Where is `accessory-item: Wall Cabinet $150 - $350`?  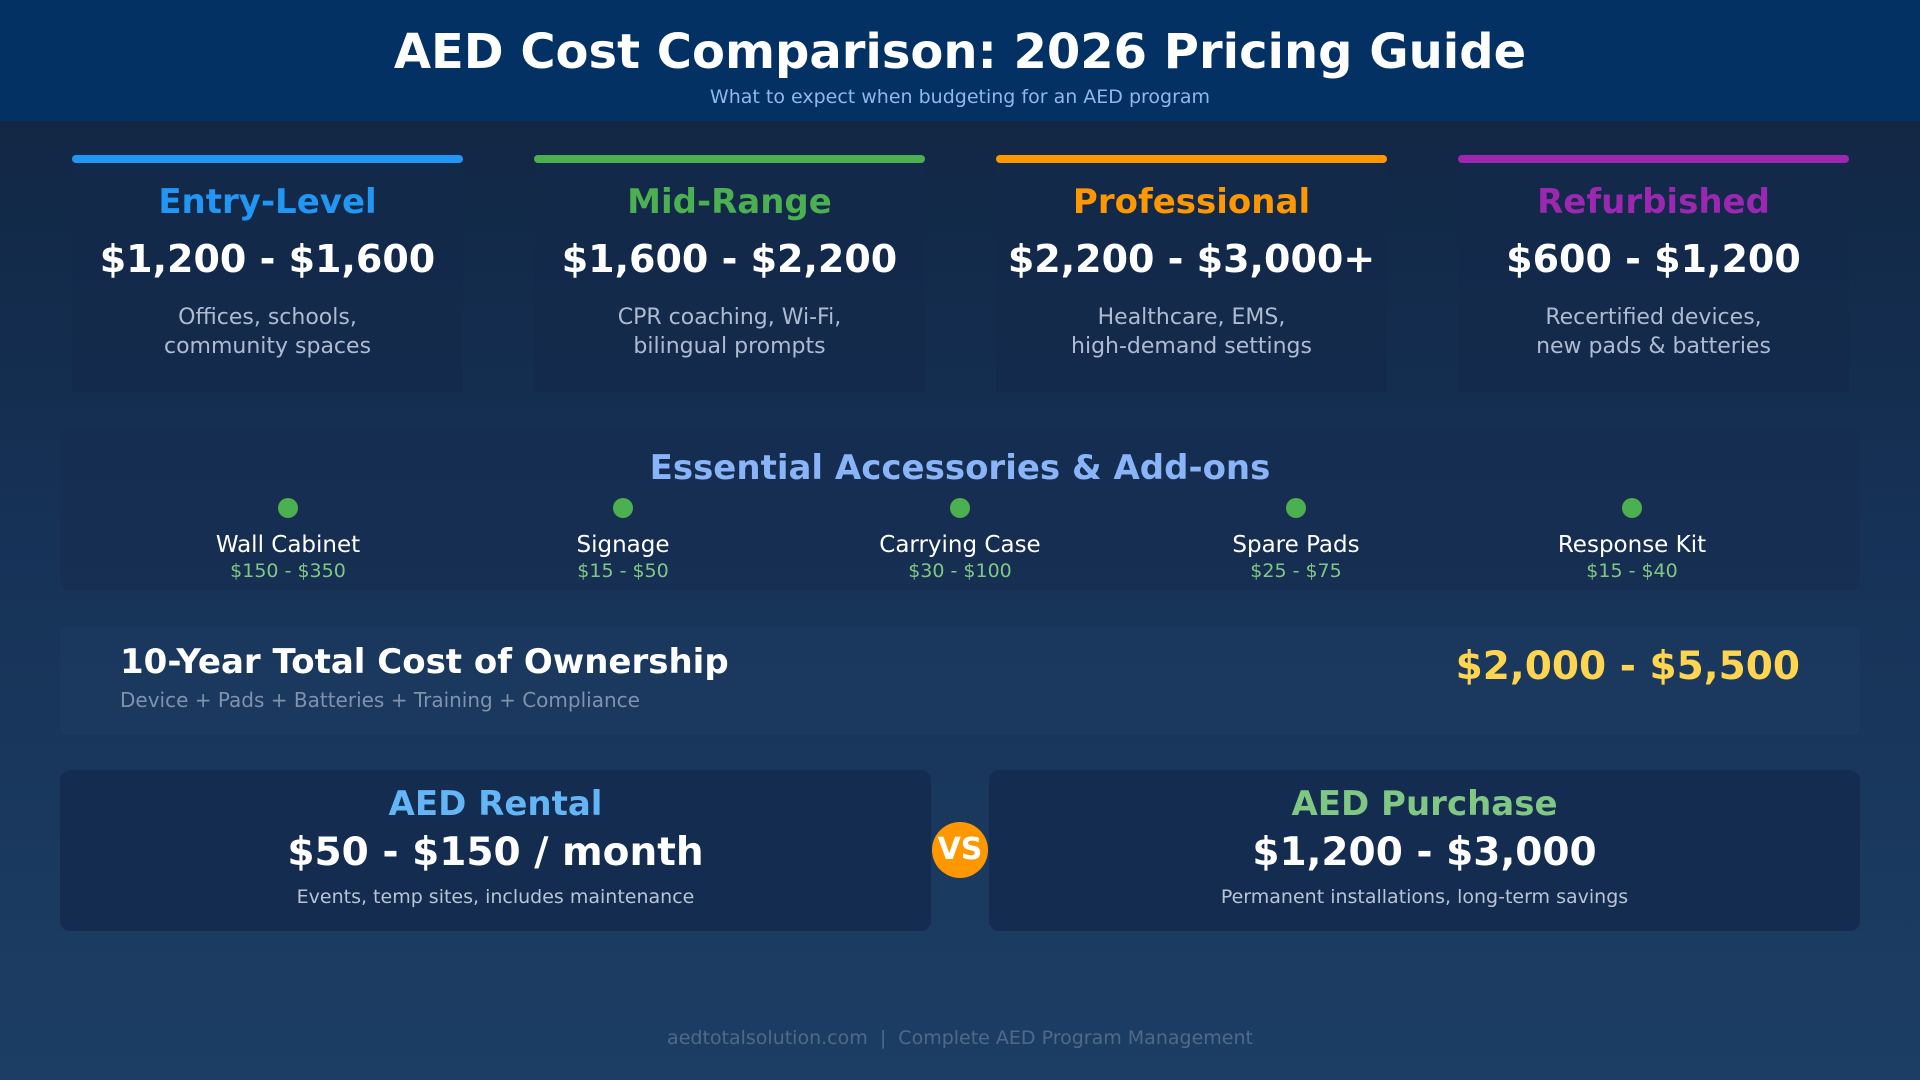
accessory-item: Wall Cabinet $150 - $350 is located at coordinates (288, 540).